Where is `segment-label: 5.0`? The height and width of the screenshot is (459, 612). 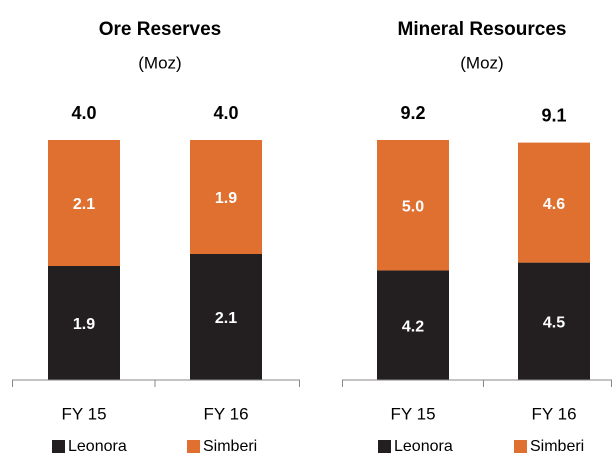 segment-label: 5.0 is located at coordinates (413, 206).